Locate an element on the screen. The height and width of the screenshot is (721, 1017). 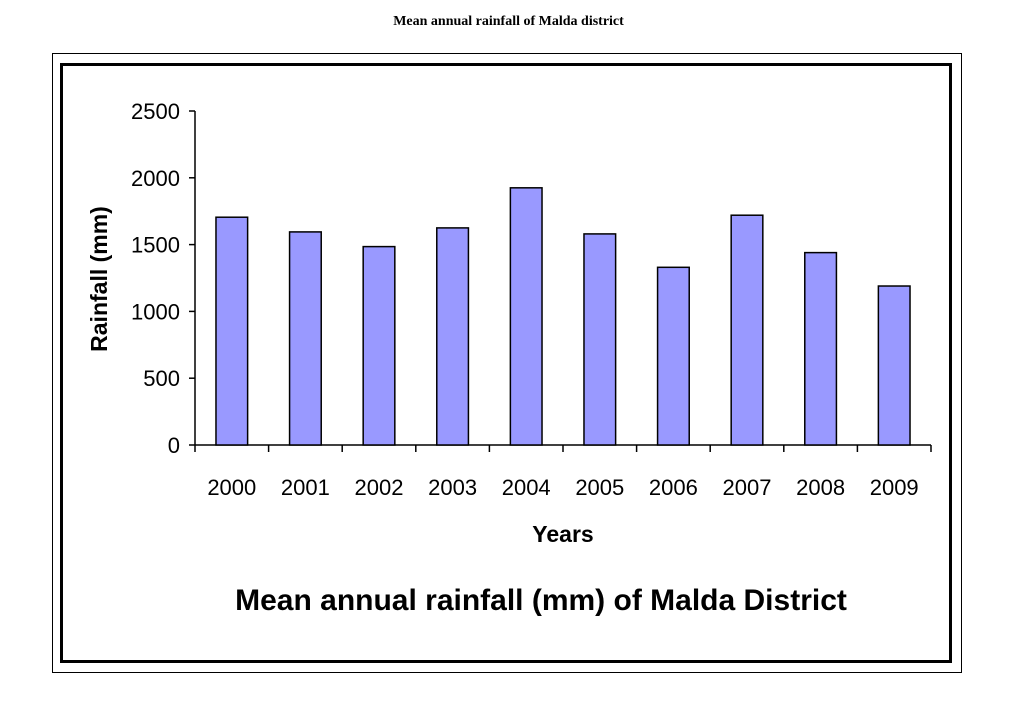
x-axis-title: Years is located at coordinates (562, 534).